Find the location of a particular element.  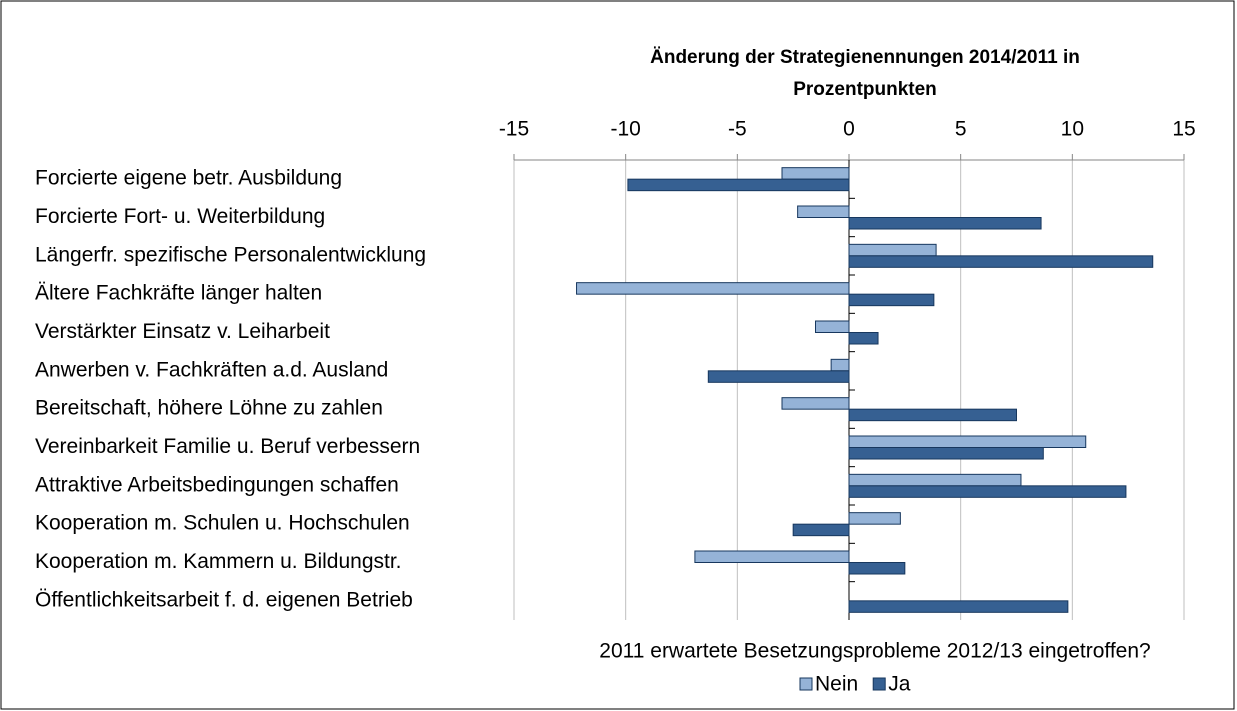

y-tick-label: Ältere Fachkräfte länger halten is located at coordinates (178, 293).